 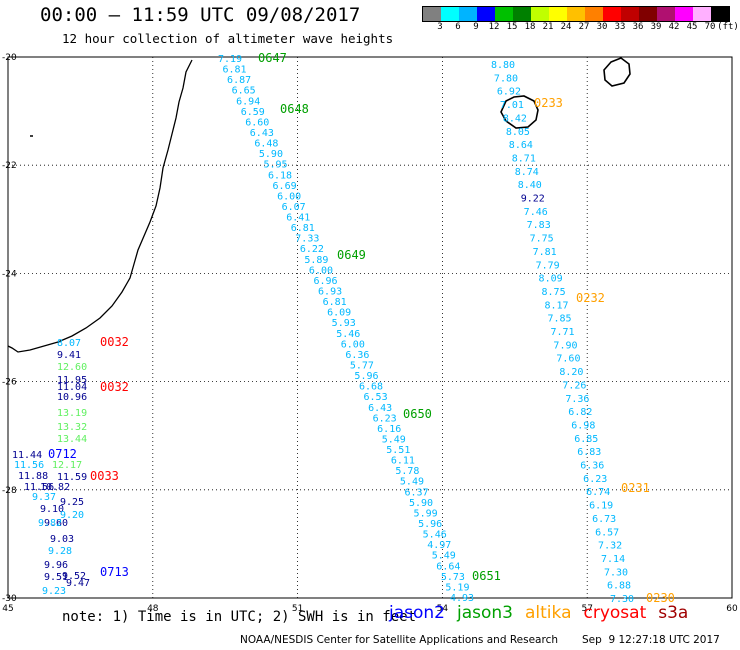 What do you see at coordinates (33, 476) in the screenshot?
I see `swh-value: 11.88` at bounding box center [33, 476].